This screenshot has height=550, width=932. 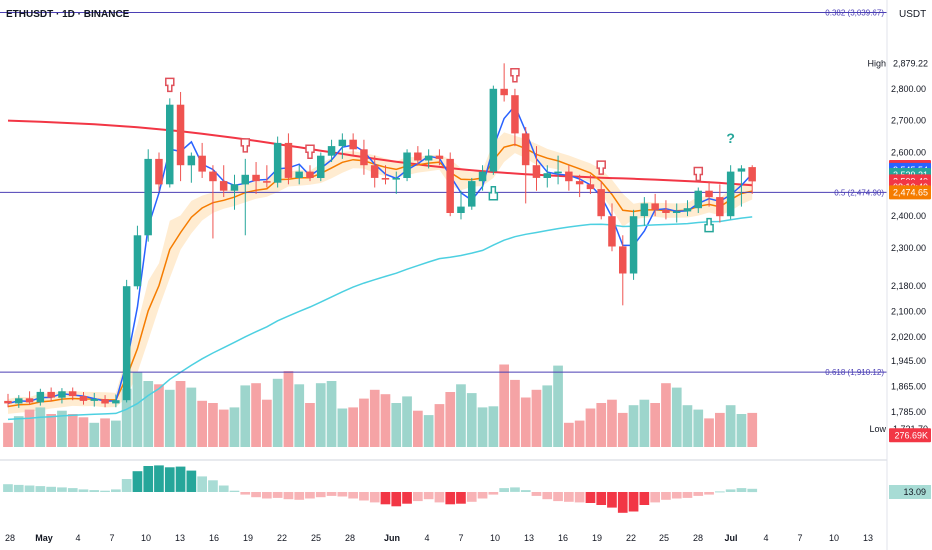 I want to click on time-tick-label: 7, so click(x=460, y=538).